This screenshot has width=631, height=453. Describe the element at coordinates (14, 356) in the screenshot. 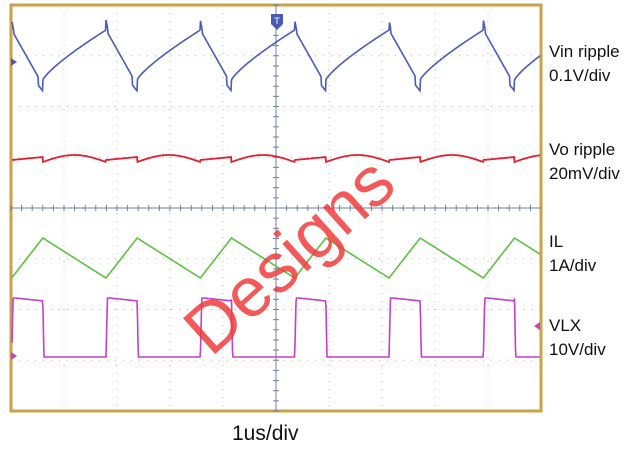

I see `ch4-level-marker` at that location.